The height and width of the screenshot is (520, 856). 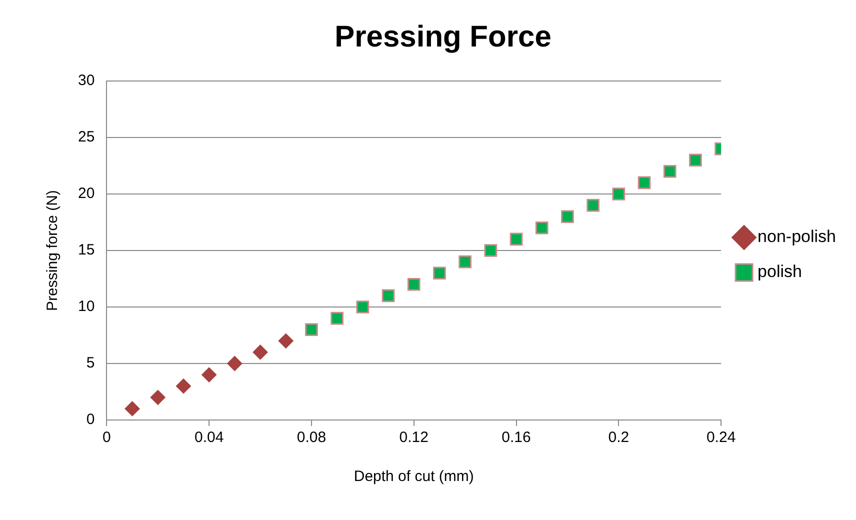 I want to click on y-tick-label: 15, so click(x=86, y=250).